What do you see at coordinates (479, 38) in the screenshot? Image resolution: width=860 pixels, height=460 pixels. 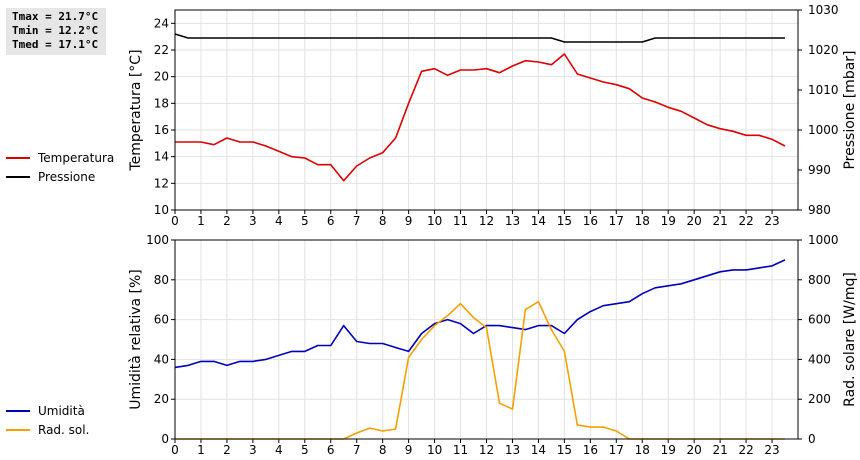 I see `chart-1-series-2-line` at bounding box center [479, 38].